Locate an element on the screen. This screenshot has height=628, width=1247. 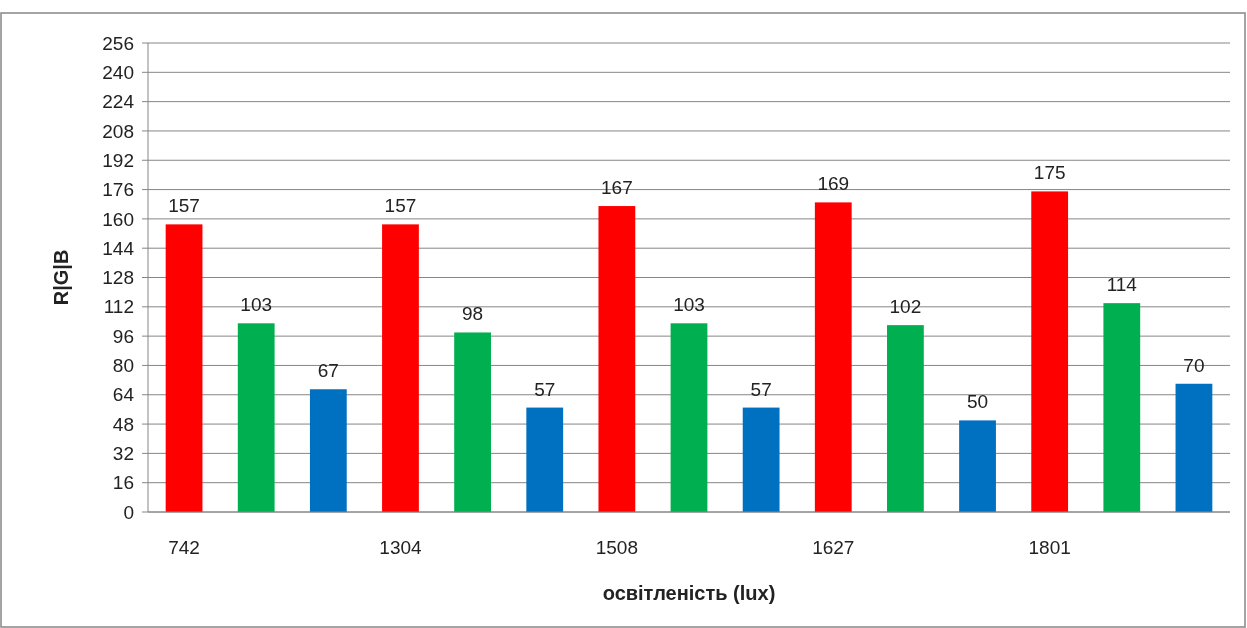
y-tick-label: 128 is located at coordinates (118, 278).